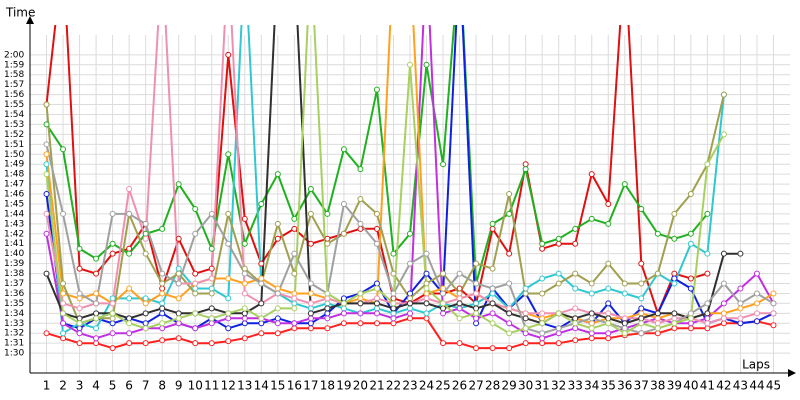 This screenshot has height=400, width=800. I want to click on x-tick-label: 37, so click(641, 386).